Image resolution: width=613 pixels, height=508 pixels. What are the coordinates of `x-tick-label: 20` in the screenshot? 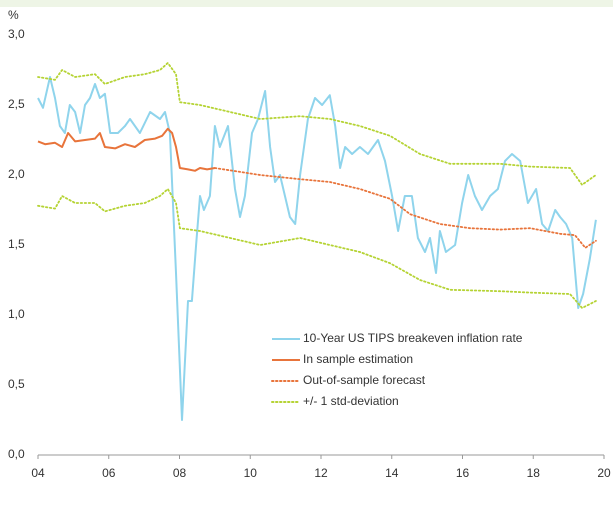 It's located at (604, 473).